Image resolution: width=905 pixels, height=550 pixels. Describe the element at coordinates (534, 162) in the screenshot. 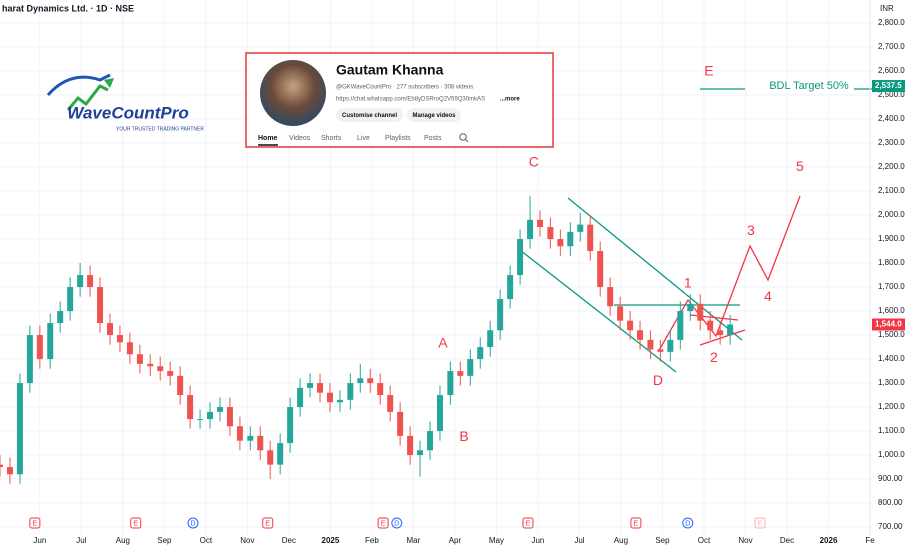

I see `wave-label: C` at that location.